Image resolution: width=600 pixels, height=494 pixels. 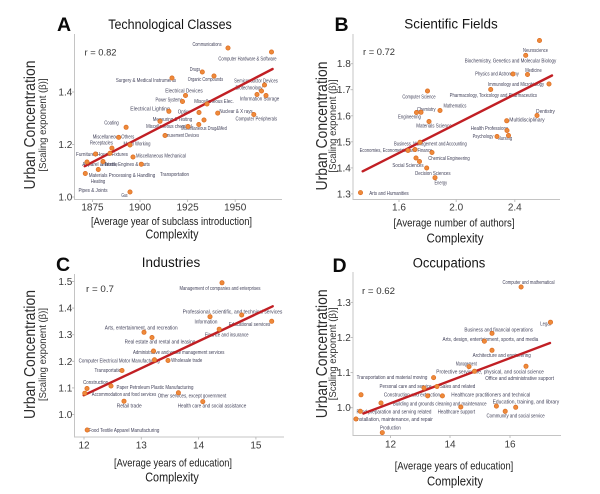 I want to click on svg-text: Apparel & Textile, so click(x=99, y=165).